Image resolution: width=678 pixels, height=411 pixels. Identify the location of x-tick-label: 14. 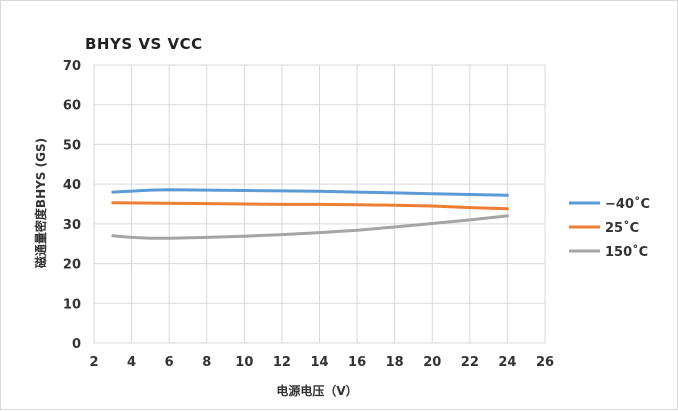
(319, 362).